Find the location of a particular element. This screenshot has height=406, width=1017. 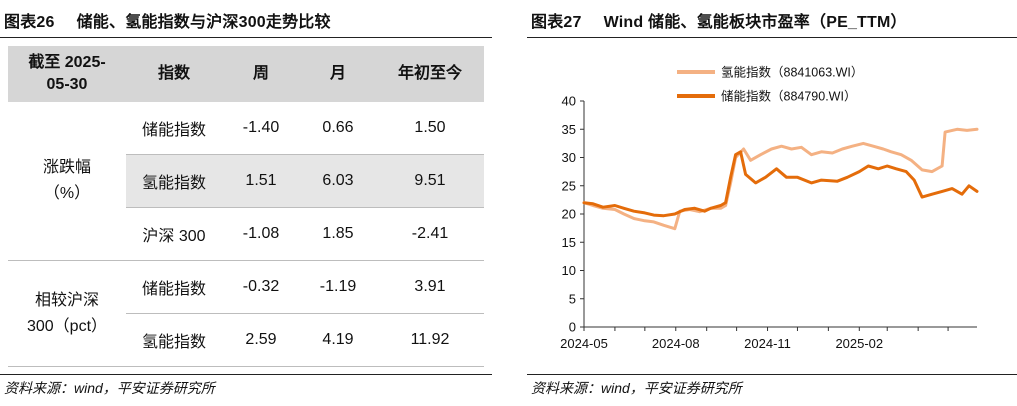

row-month-value: -1.19 is located at coordinates (338, 287).